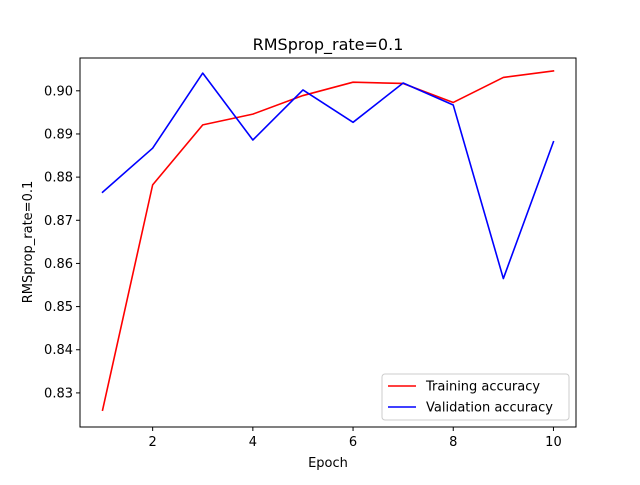 The image size is (640, 485). I want to click on x-axis-ticks: 2 4 6 8 10, so click(355, 438).